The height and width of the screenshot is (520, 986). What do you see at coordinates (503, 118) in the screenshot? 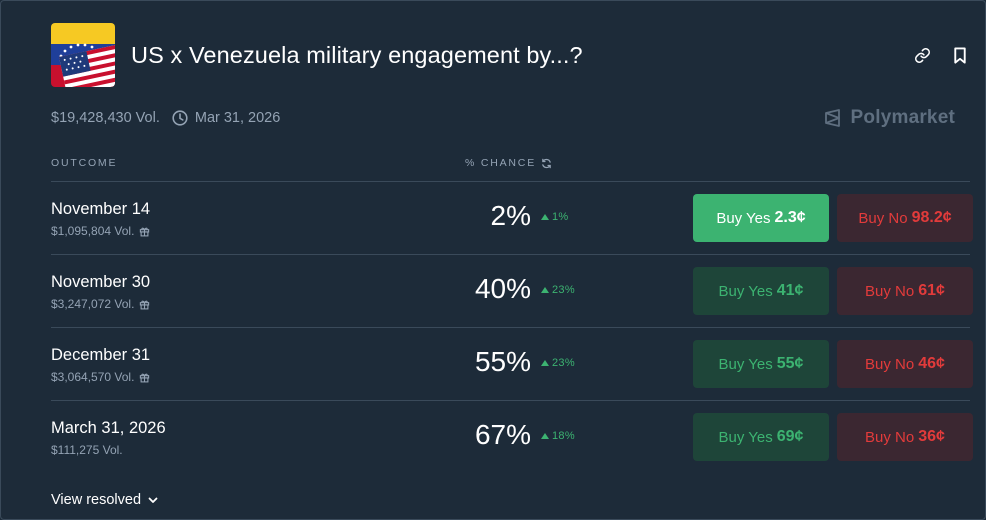
I see `market-meta: $19,428,430 Vol. Mar 31, 2026 Polymarket` at bounding box center [503, 118].